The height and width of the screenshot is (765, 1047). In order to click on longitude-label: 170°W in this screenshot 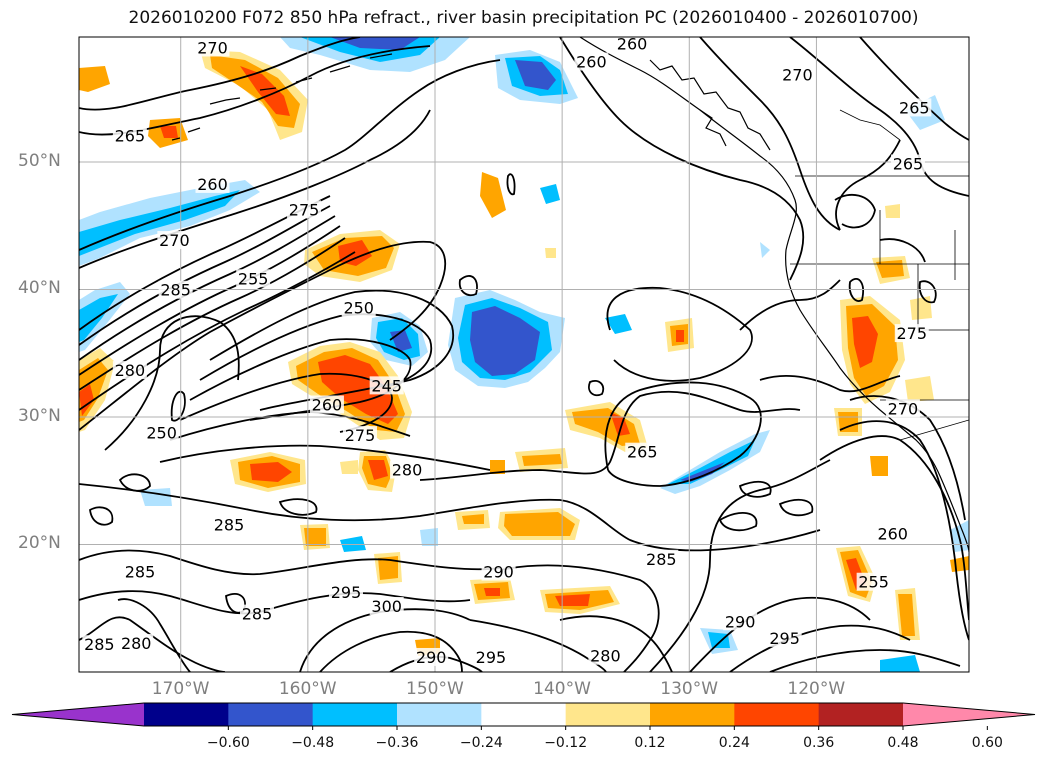, I will do `click(180, 689)`.